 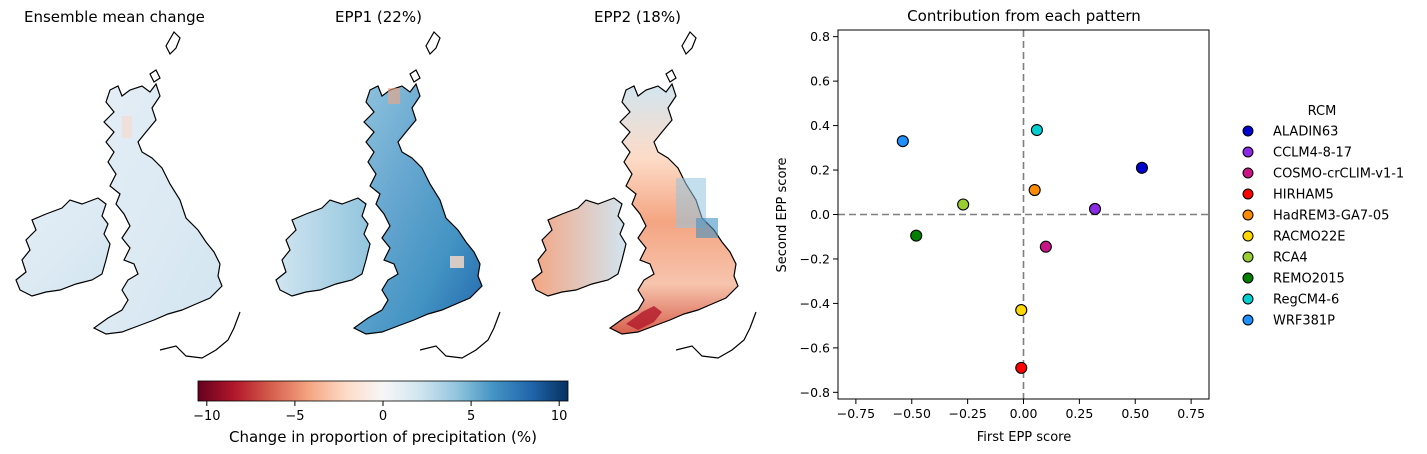 I want to click on colorbar-tick-label: 10, so click(x=559, y=416).